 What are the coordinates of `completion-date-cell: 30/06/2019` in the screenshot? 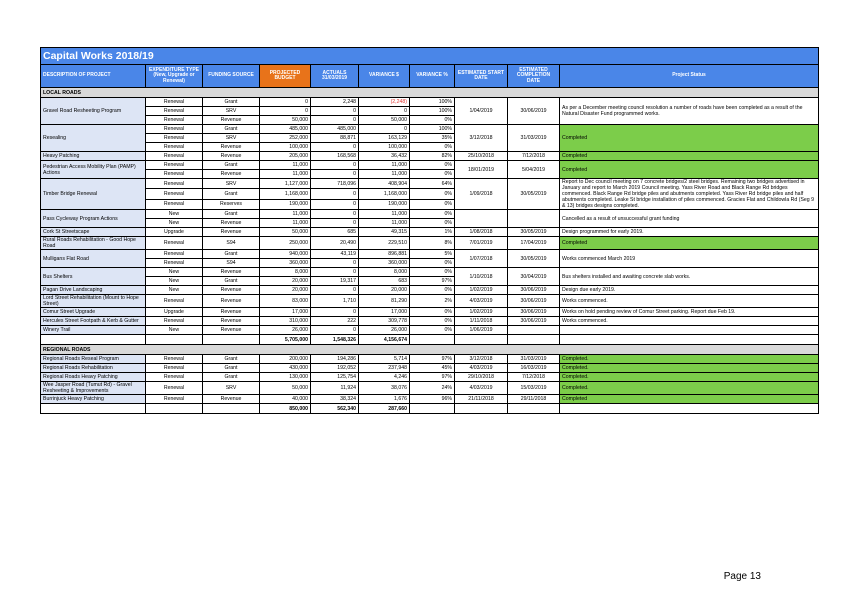 It's located at (533, 321).